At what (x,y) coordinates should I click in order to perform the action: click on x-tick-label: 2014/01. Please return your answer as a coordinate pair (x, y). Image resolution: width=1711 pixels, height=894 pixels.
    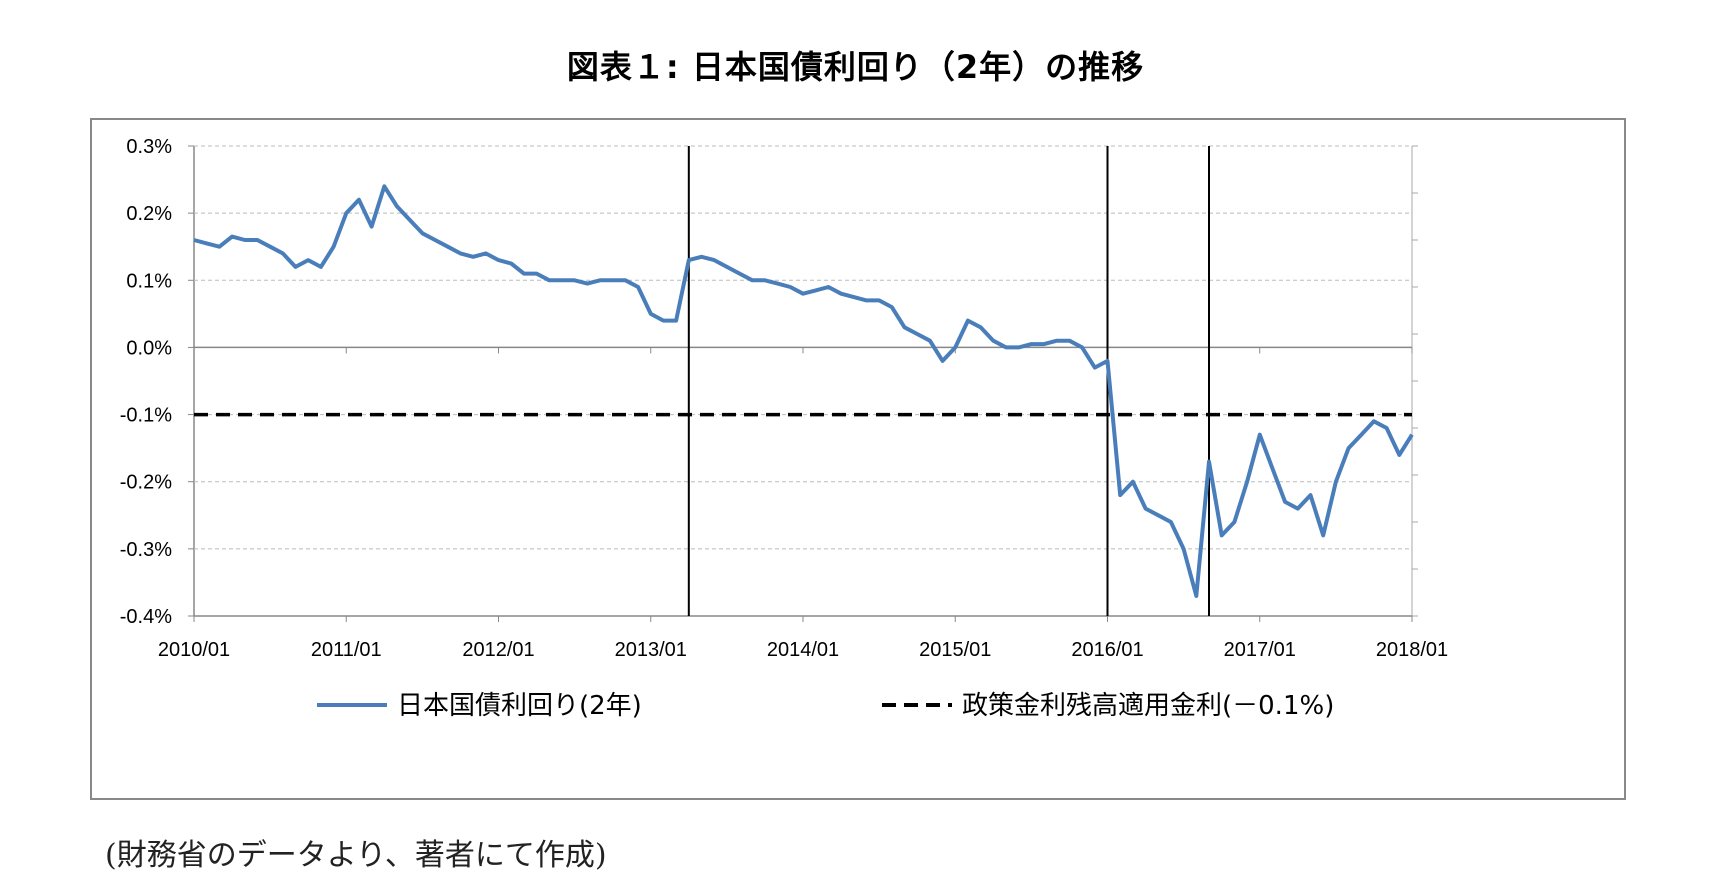
    Looking at the image, I should click on (803, 650).